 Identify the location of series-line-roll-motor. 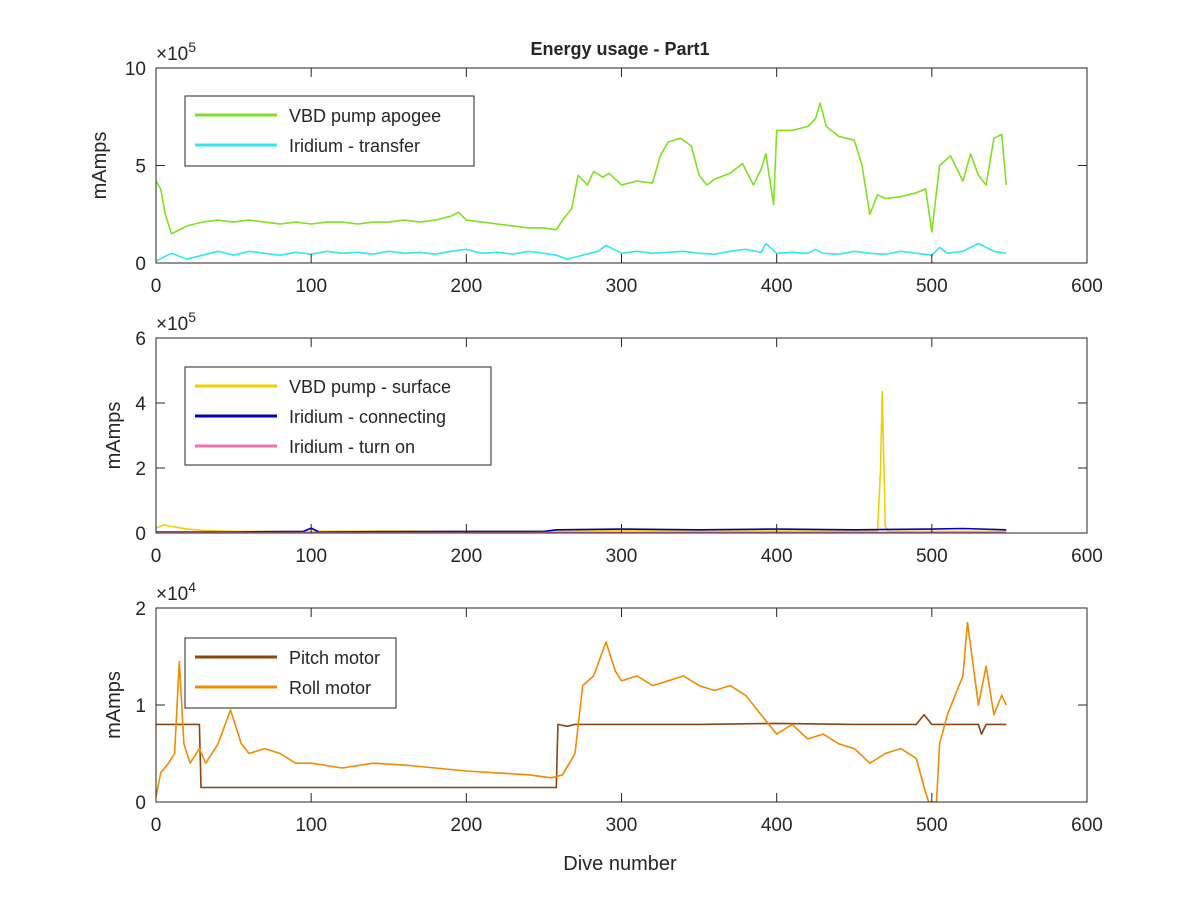
(582, 711).